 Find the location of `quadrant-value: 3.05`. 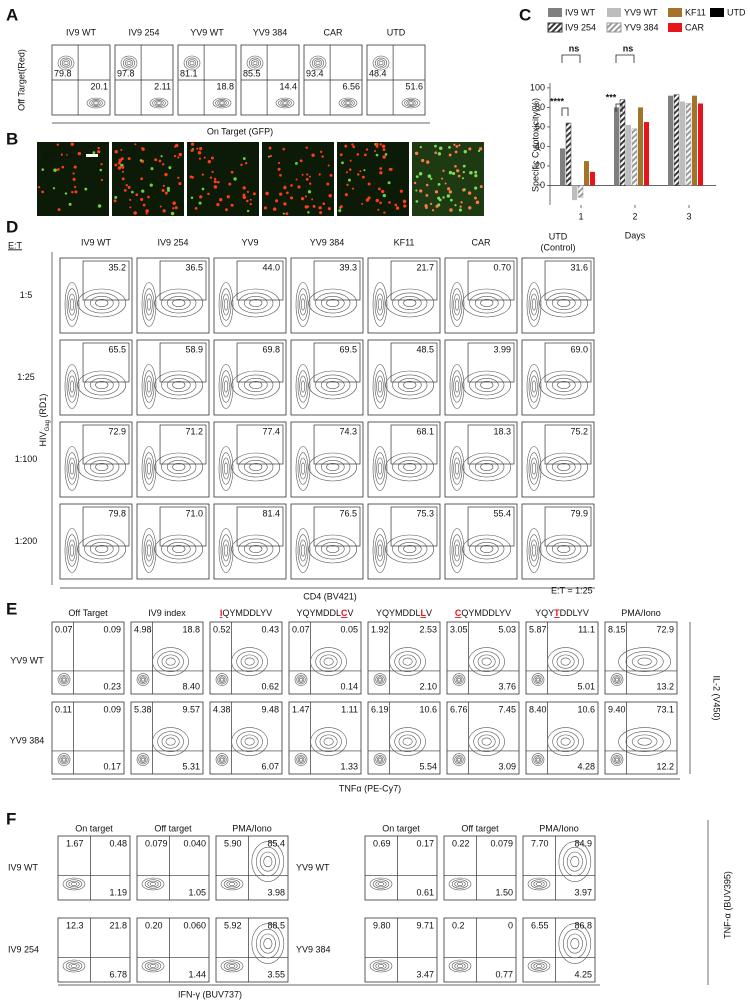

quadrant-value: 3.05 is located at coordinates (459, 629).